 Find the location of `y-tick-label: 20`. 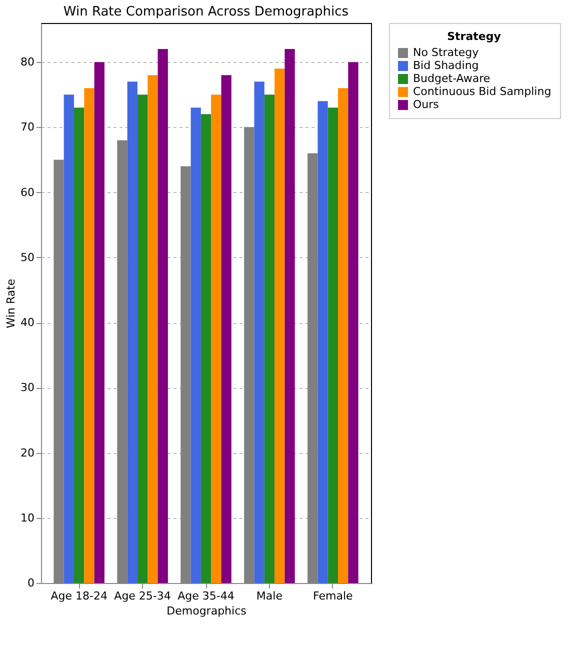

y-tick-label: 20 is located at coordinates (27, 453).